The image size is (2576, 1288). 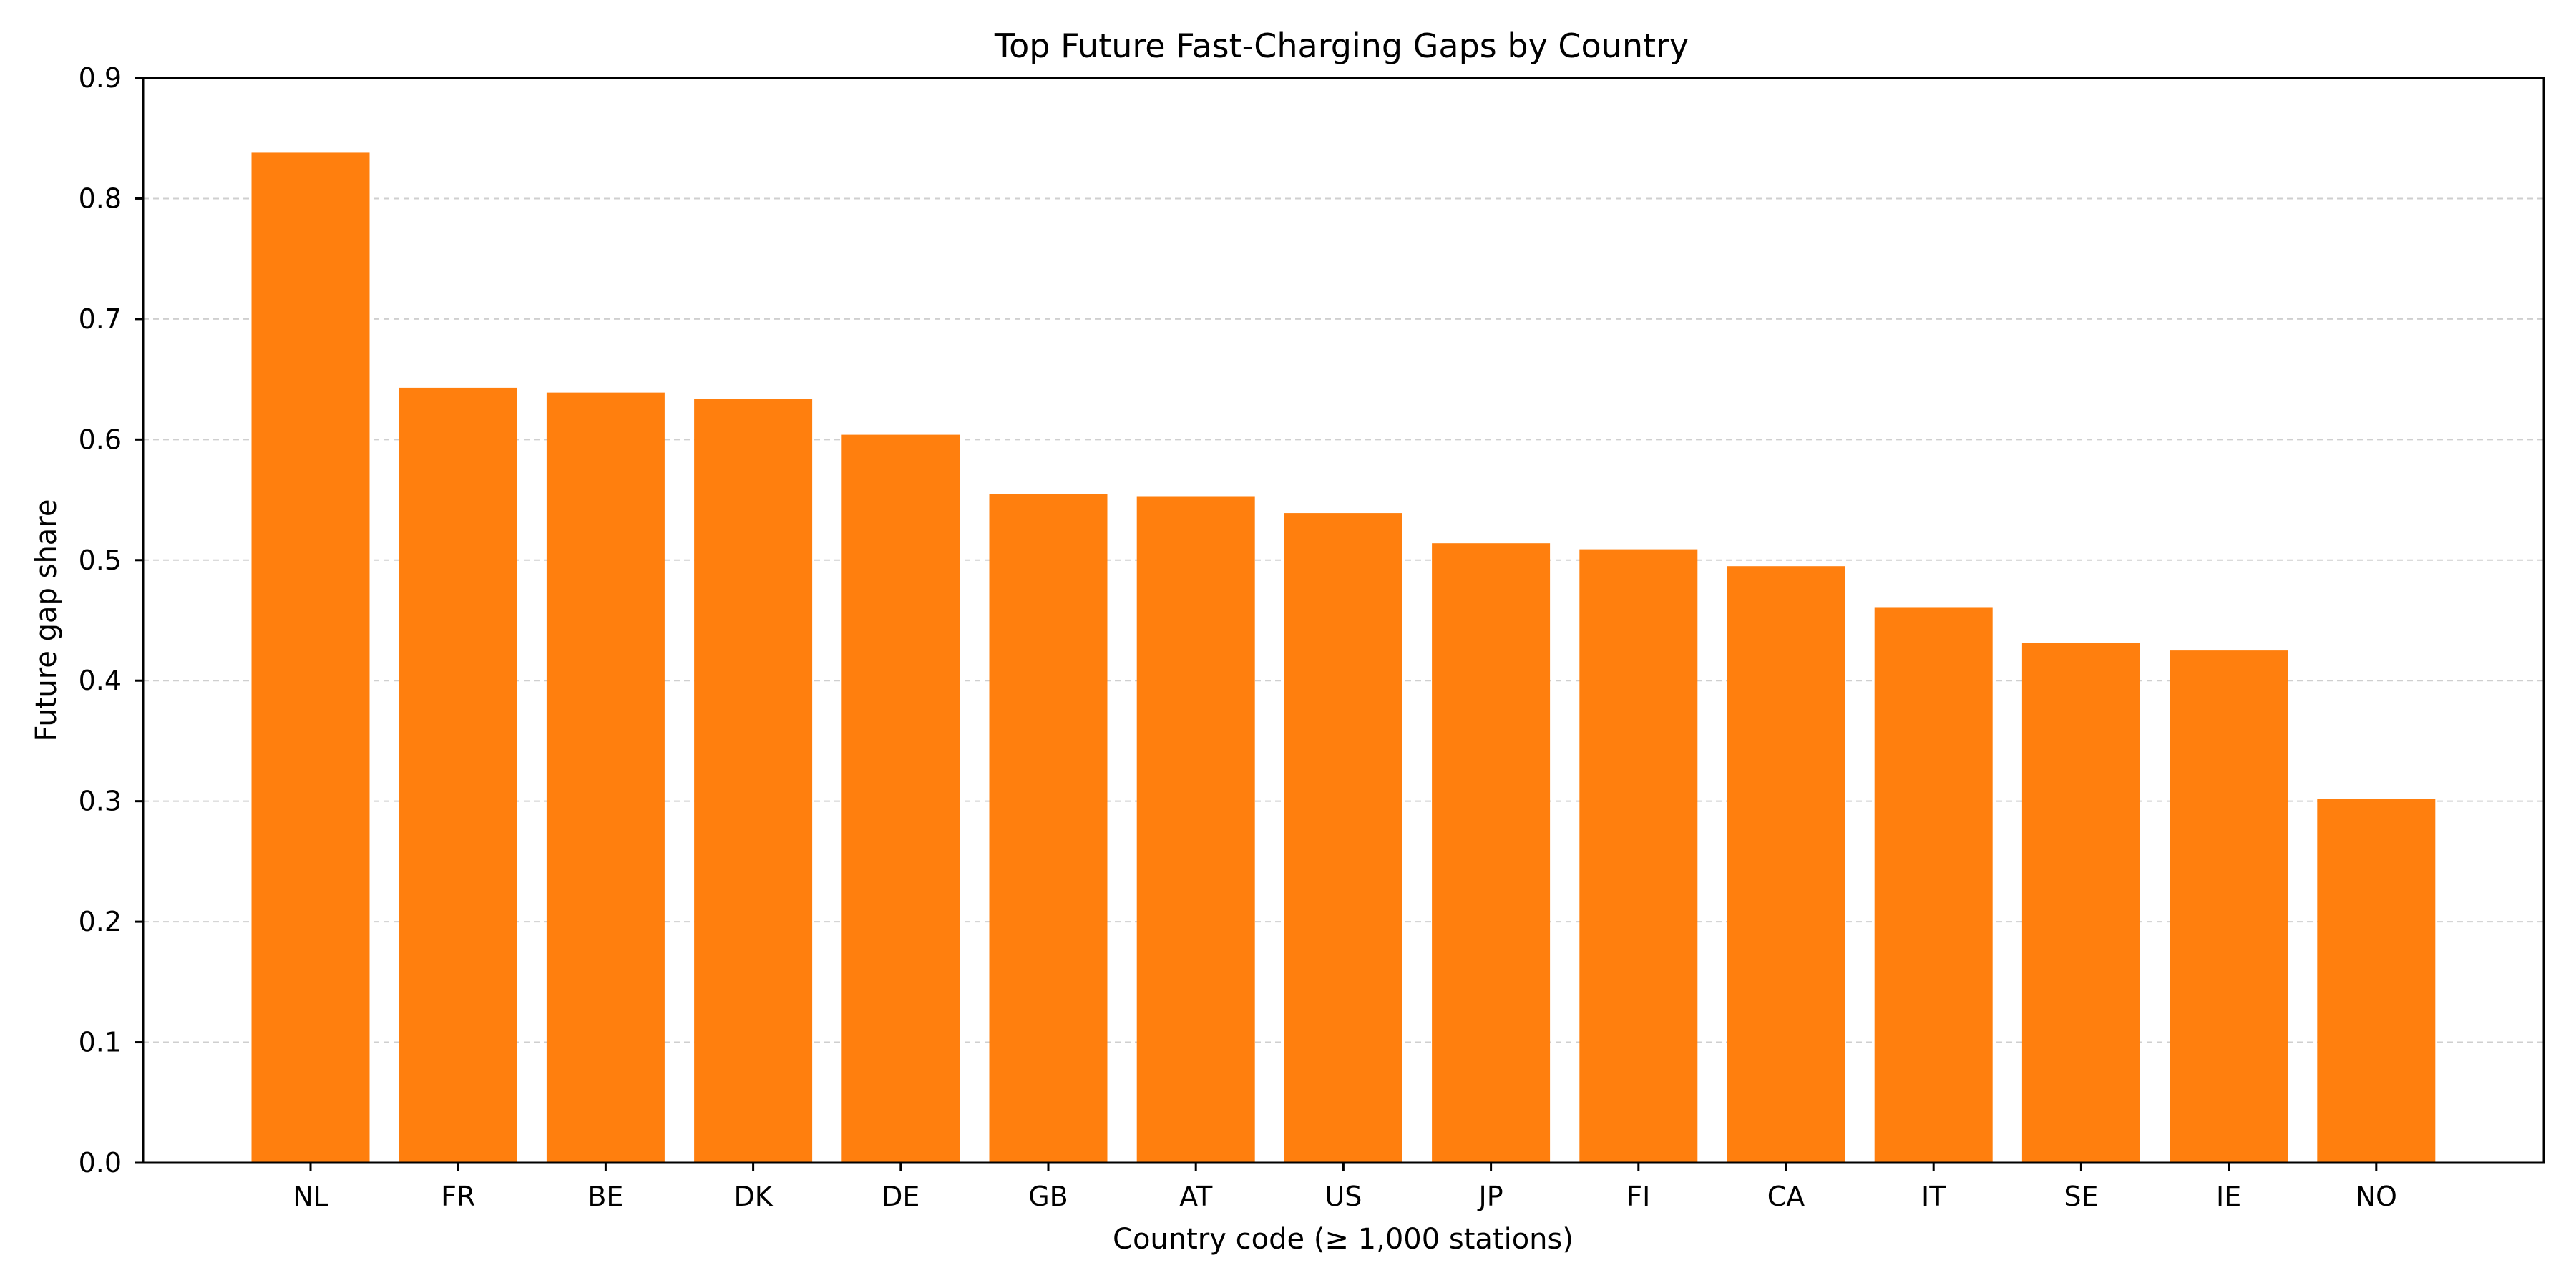 I want to click on x-tick-label: GB, so click(x=1048, y=1196).